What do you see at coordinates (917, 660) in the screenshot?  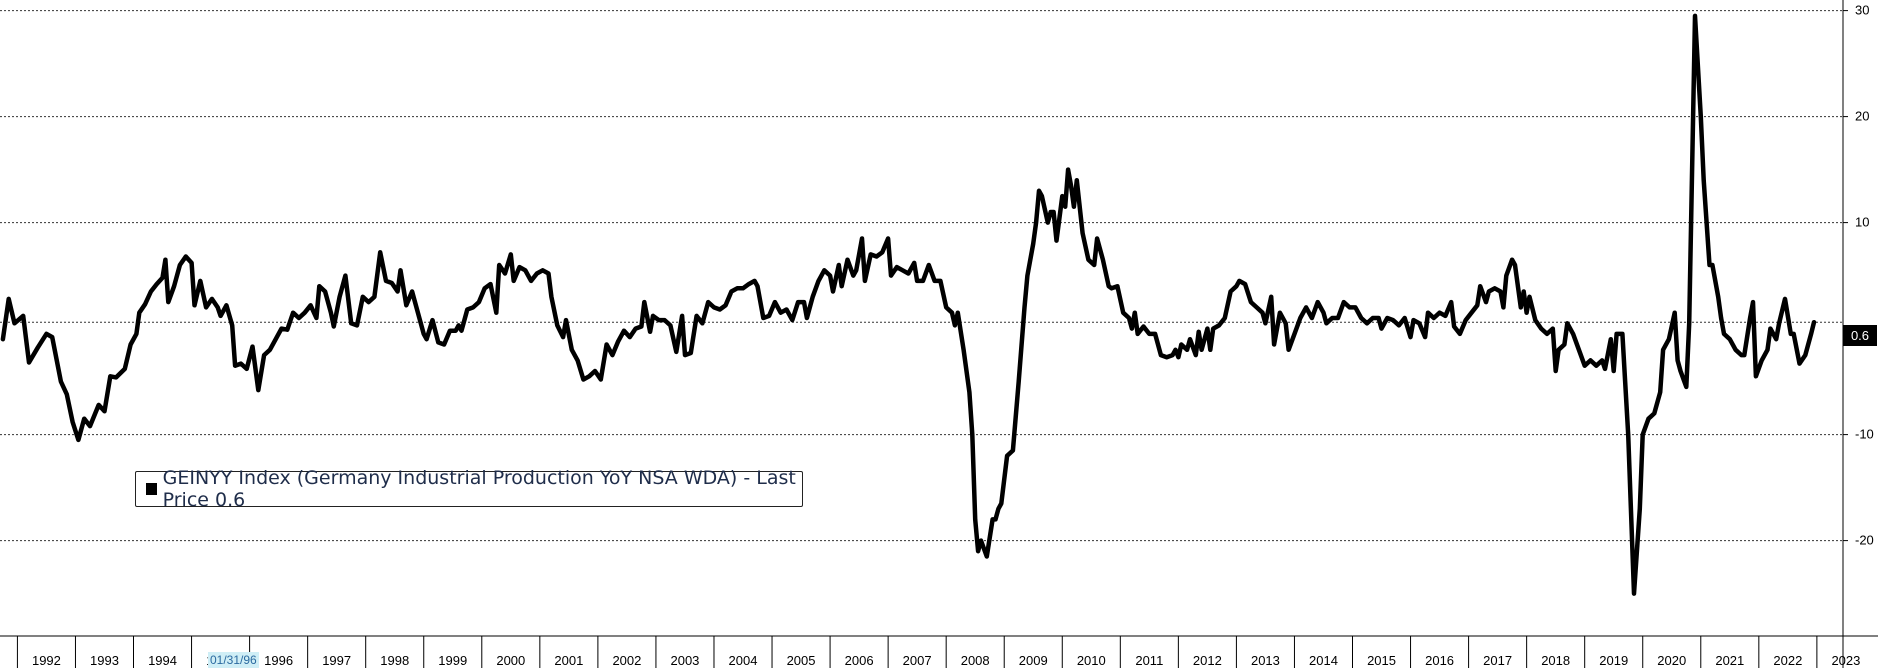 I see `x-tick-label: 2007` at bounding box center [917, 660].